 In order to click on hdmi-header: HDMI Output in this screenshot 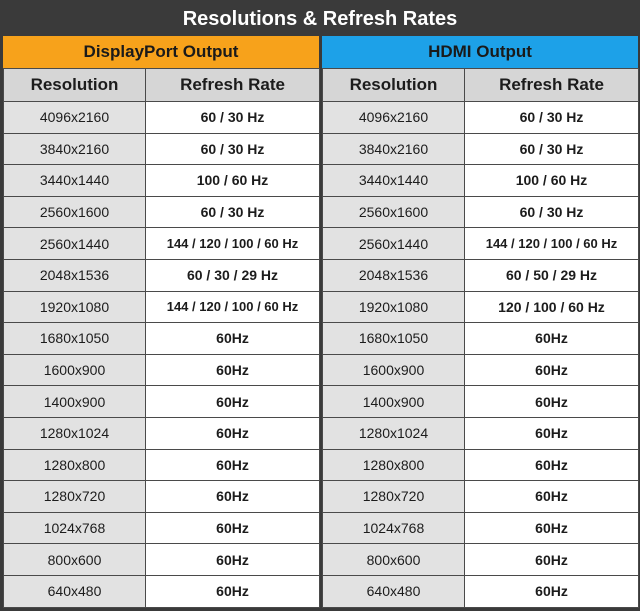, I will do `click(480, 52)`.